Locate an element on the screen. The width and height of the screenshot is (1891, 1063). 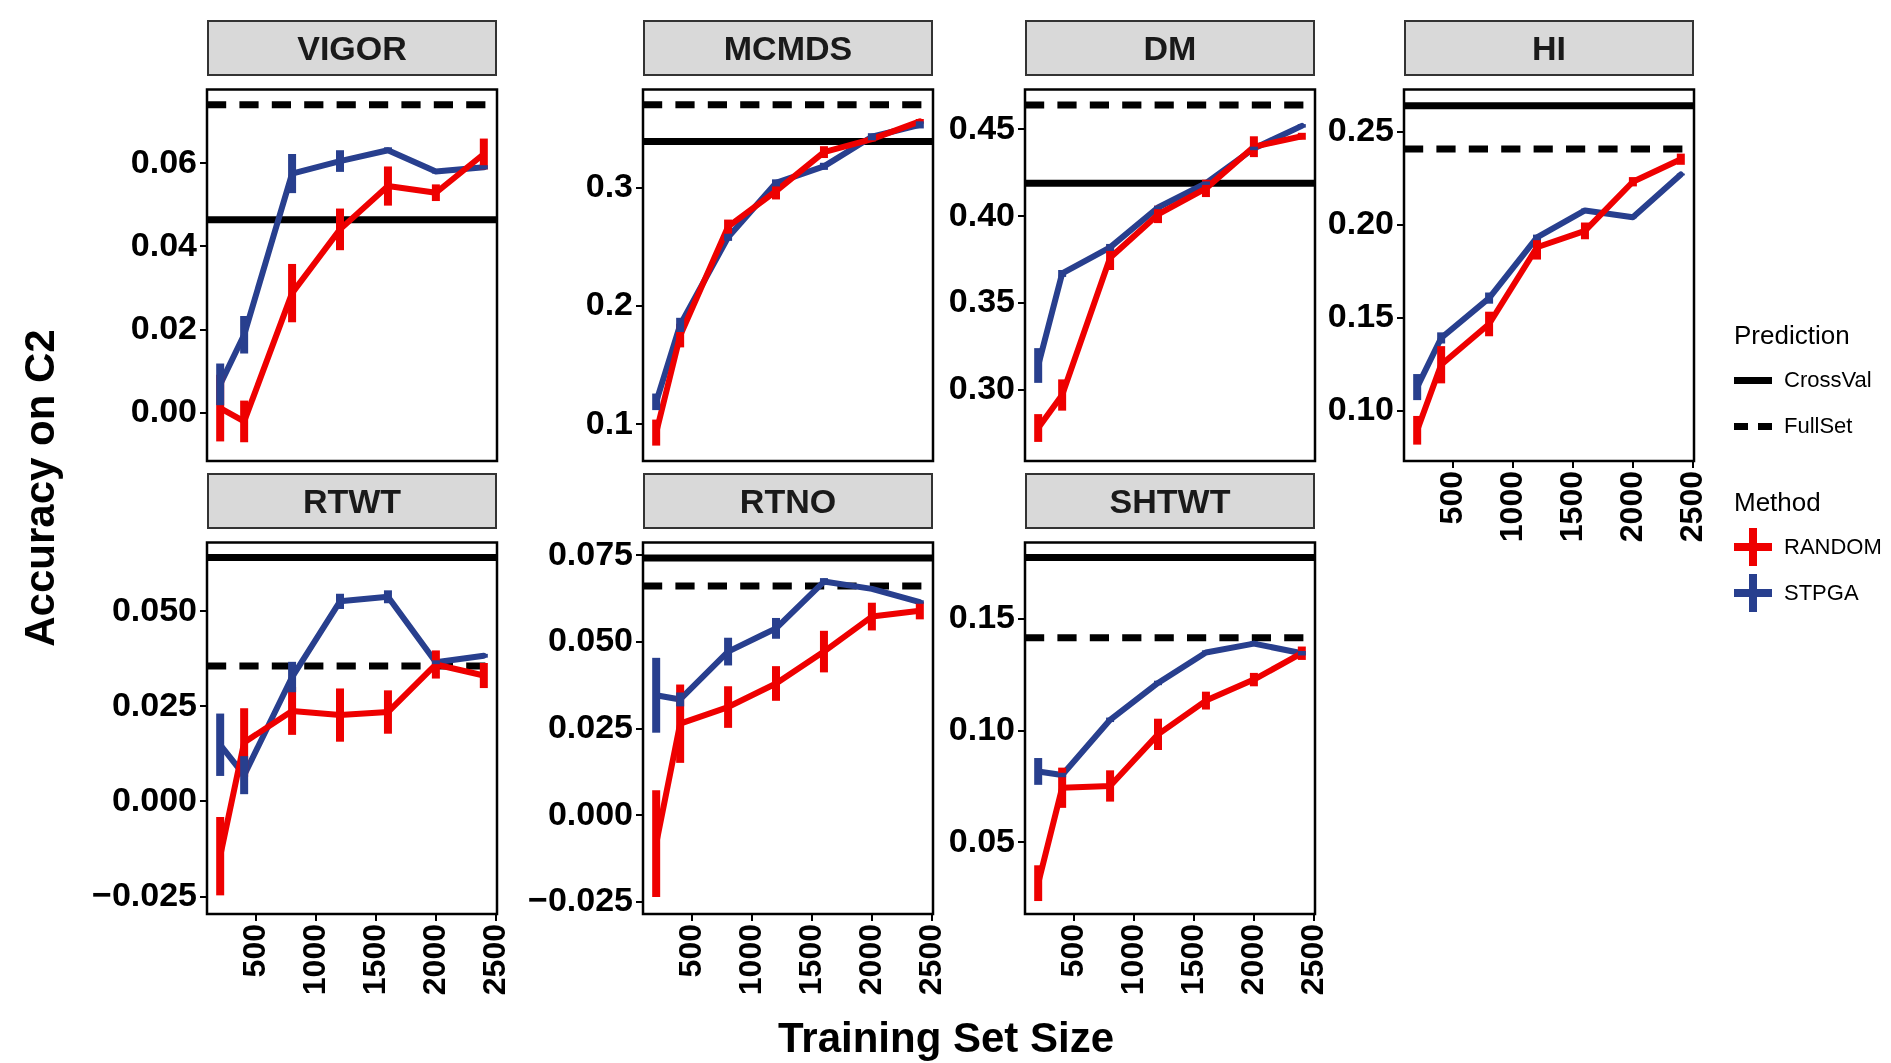
legend-label: CrossVal is located at coordinates (1828, 380).